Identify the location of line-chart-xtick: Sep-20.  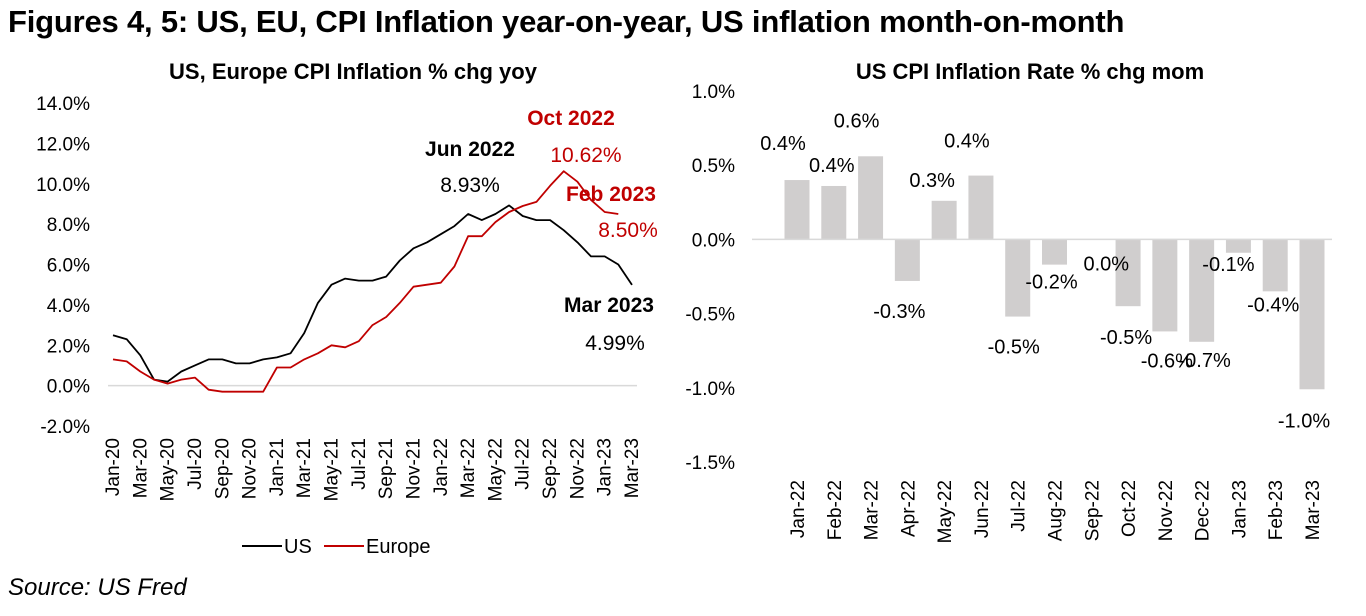
(222, 468).